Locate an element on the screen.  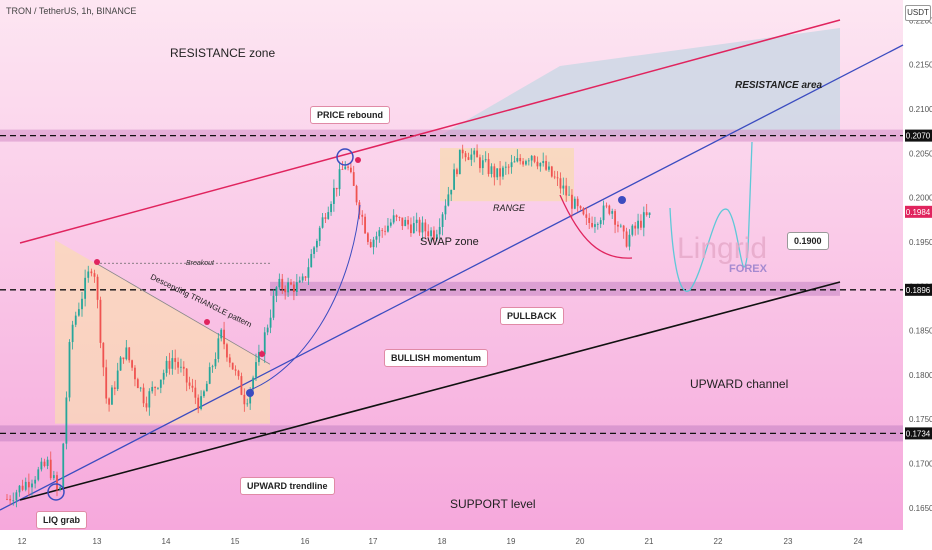
x-tick-label: 20 is located at coordinates (580, 541).